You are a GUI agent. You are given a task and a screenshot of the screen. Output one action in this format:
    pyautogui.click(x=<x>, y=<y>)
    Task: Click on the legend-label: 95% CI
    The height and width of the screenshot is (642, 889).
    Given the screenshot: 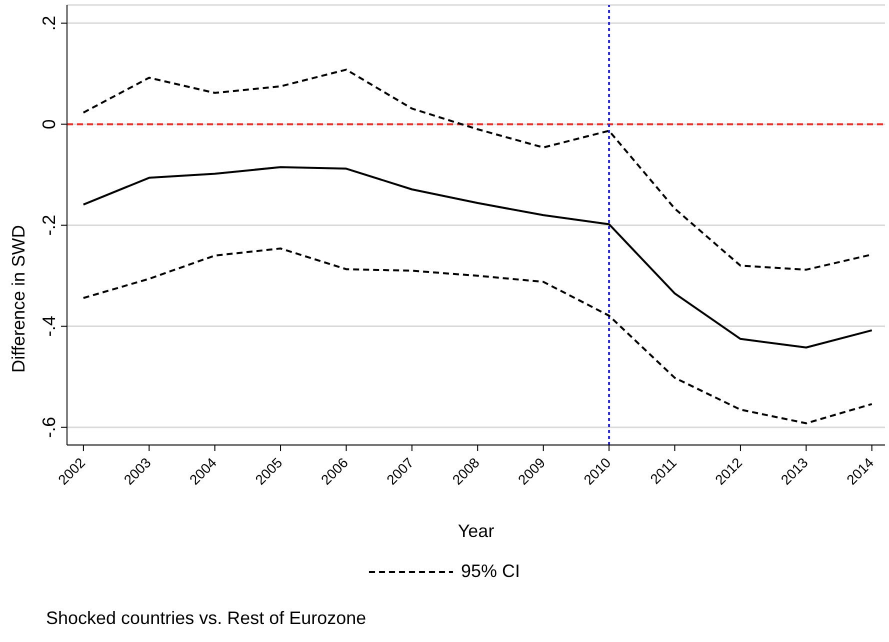 What is the action you would take?
    pyautogui.click(x=490, y=571)
    